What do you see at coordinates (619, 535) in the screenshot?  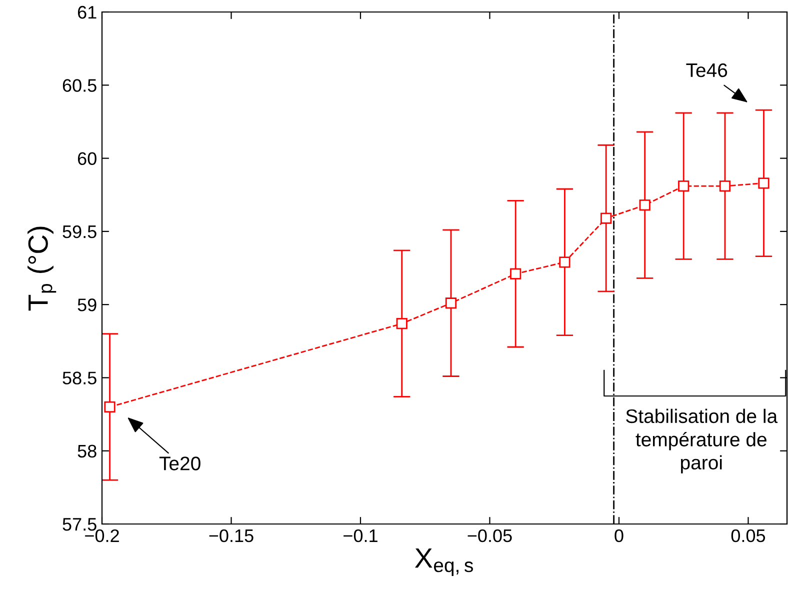 I see `x-tick-label: 0` at bounding box center [619, 535].